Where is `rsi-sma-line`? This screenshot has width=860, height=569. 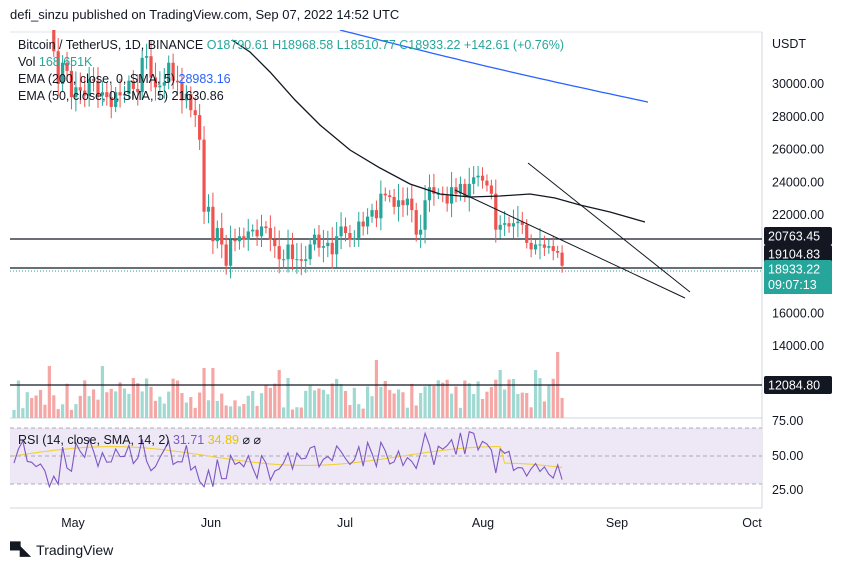
rsi-sma-line is located at coordinates (288, 457).